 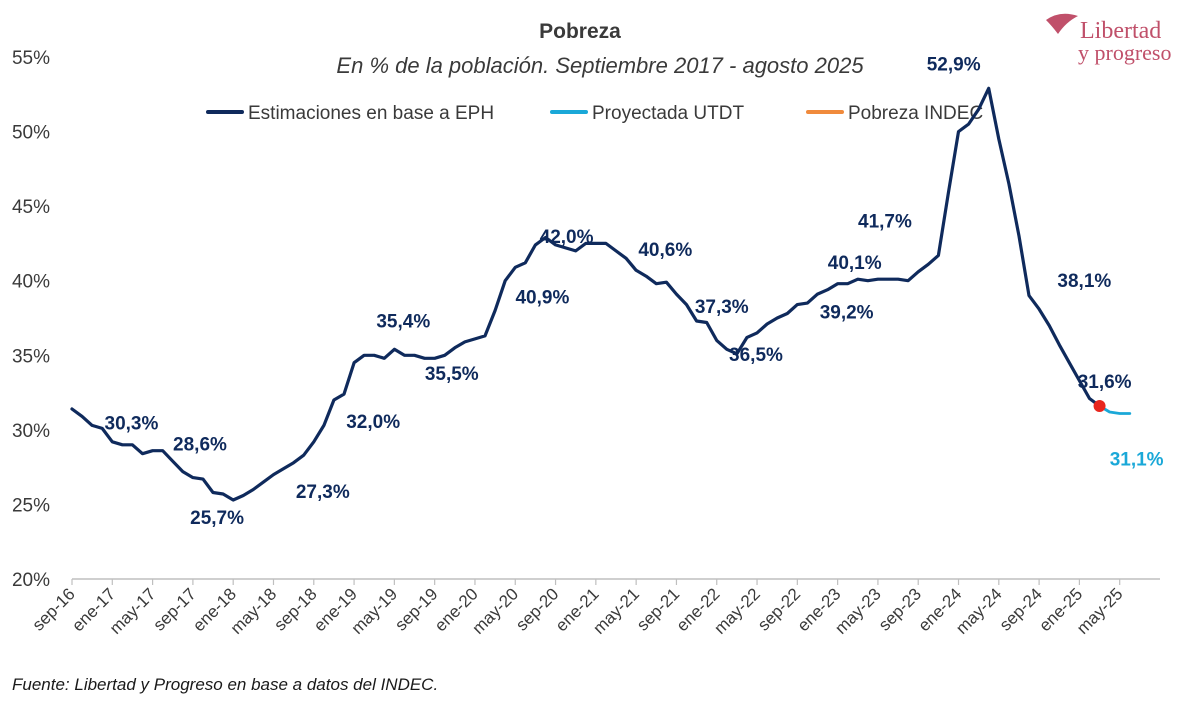 I want to click on y-tick-label: 30%, so click(x=31, y=431).